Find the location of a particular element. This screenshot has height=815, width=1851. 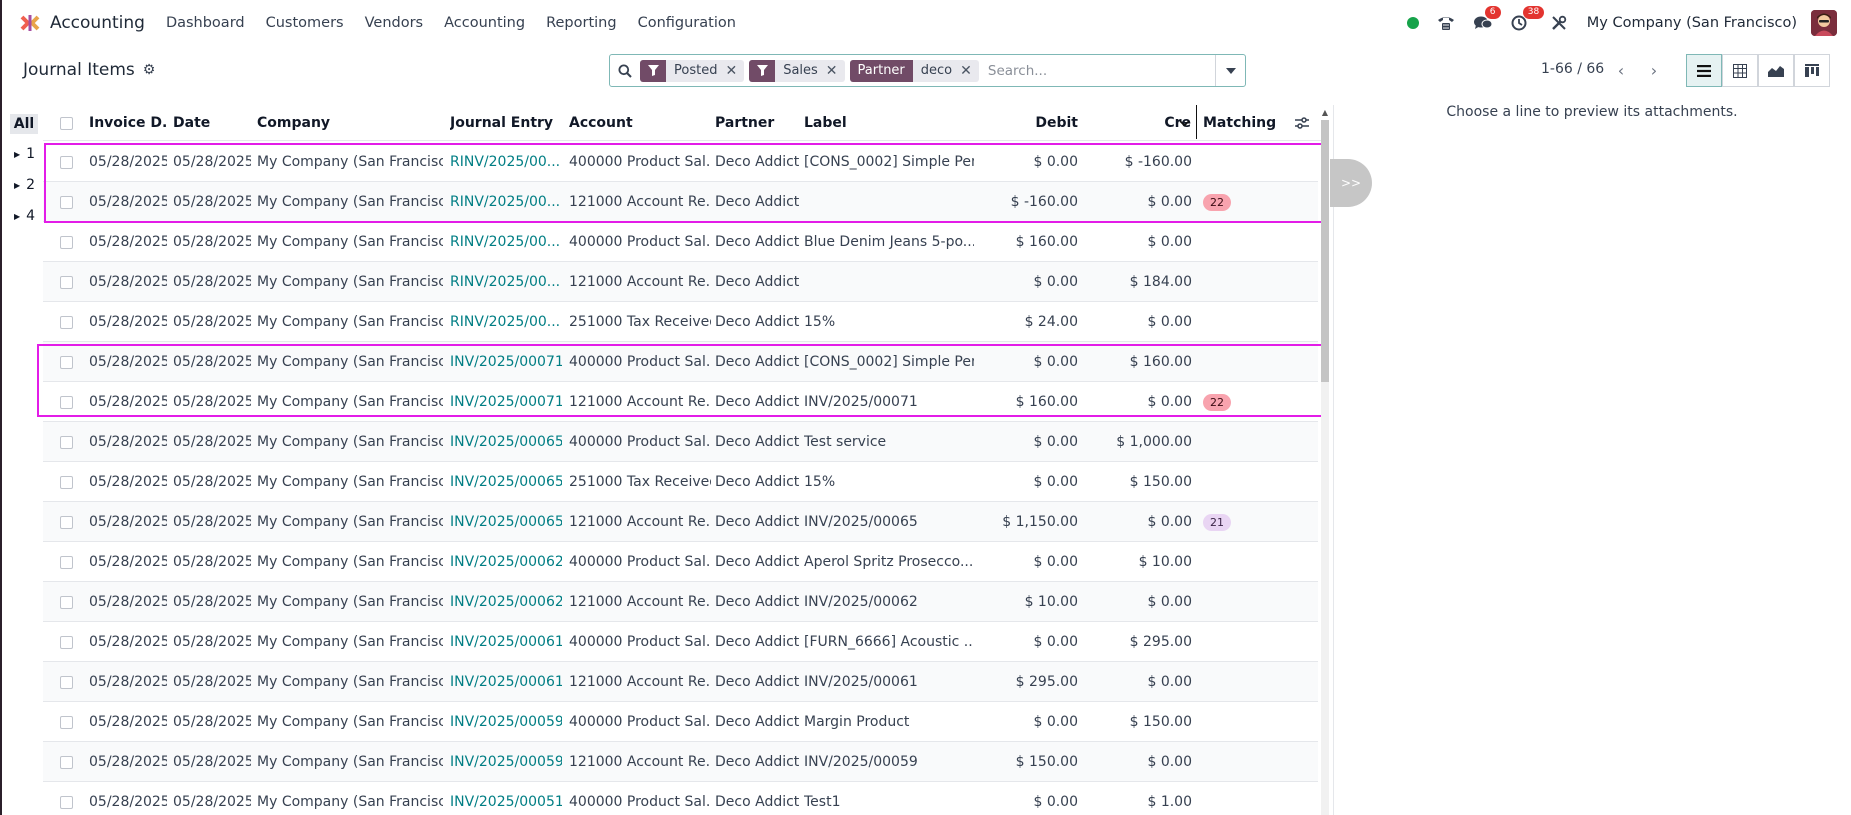

column-matching: Matching is located at coordinates (1240, 123).